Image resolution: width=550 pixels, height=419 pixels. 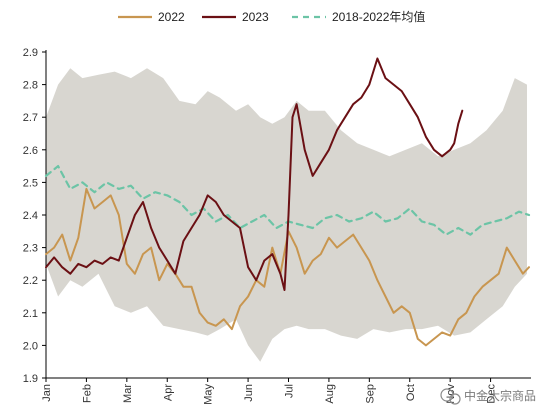 I want to click on y-tick-labels: 1.9 2.0 2.1 2.2 2.3 2.4 2.5 2.6 2.7 2.8 2.9, so click(x=34, y=216).